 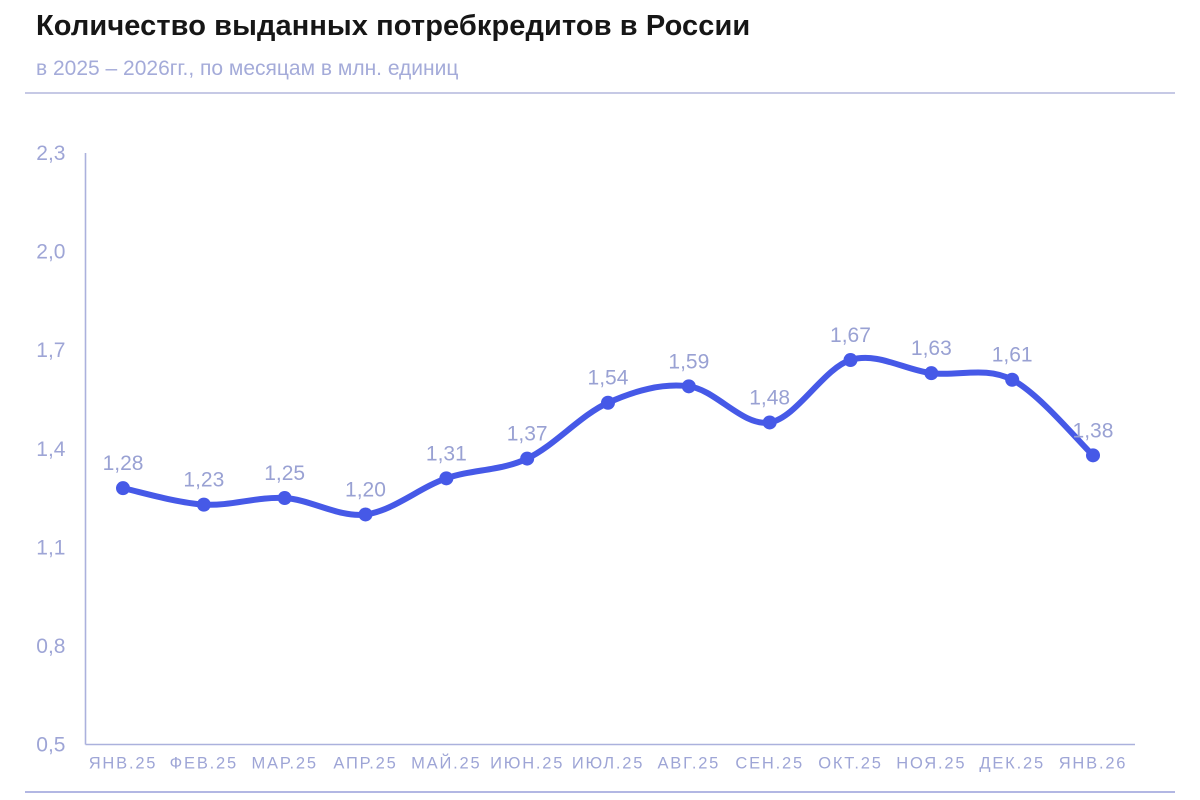 I want to click on header-divider, so click(x=600, y=93).